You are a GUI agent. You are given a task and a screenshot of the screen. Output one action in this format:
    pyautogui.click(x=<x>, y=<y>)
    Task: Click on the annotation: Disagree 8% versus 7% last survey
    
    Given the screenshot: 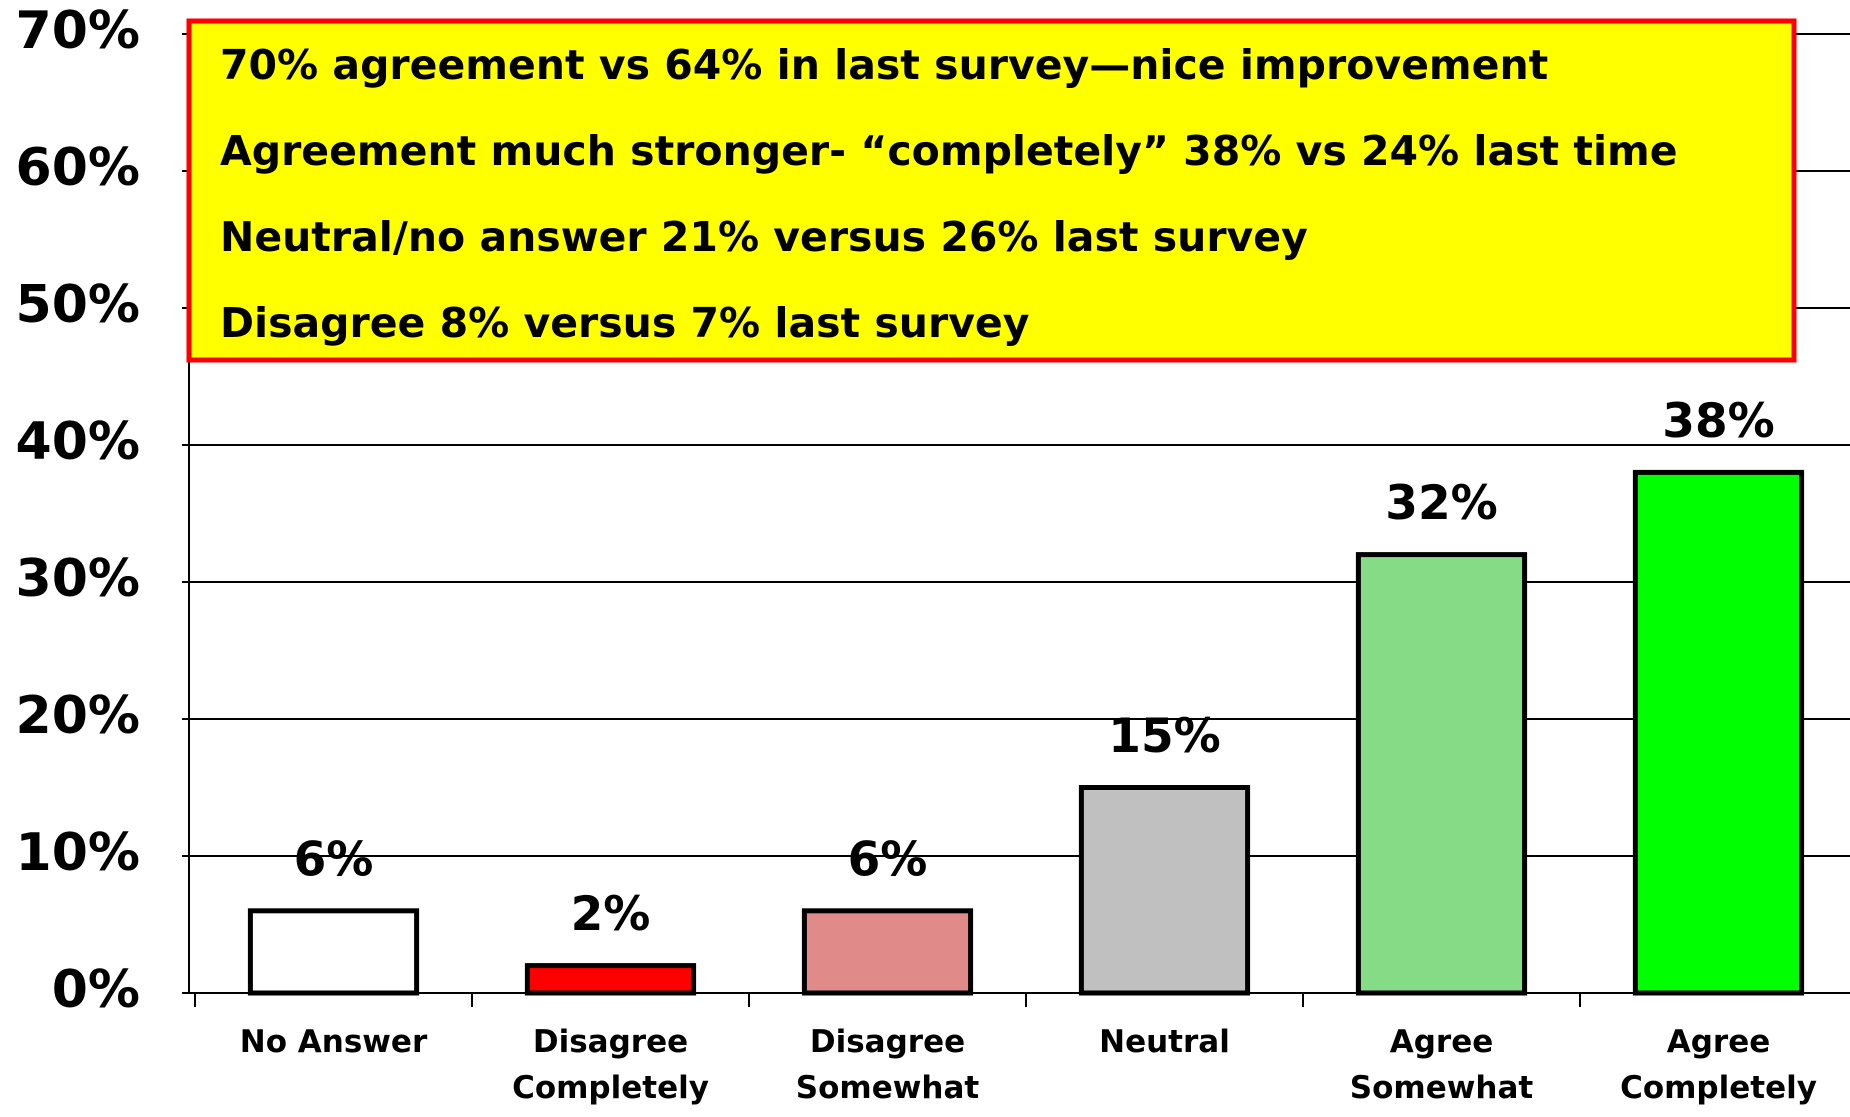 What is the action you would take?
    pyautogui.click(x=624, y=323)
    